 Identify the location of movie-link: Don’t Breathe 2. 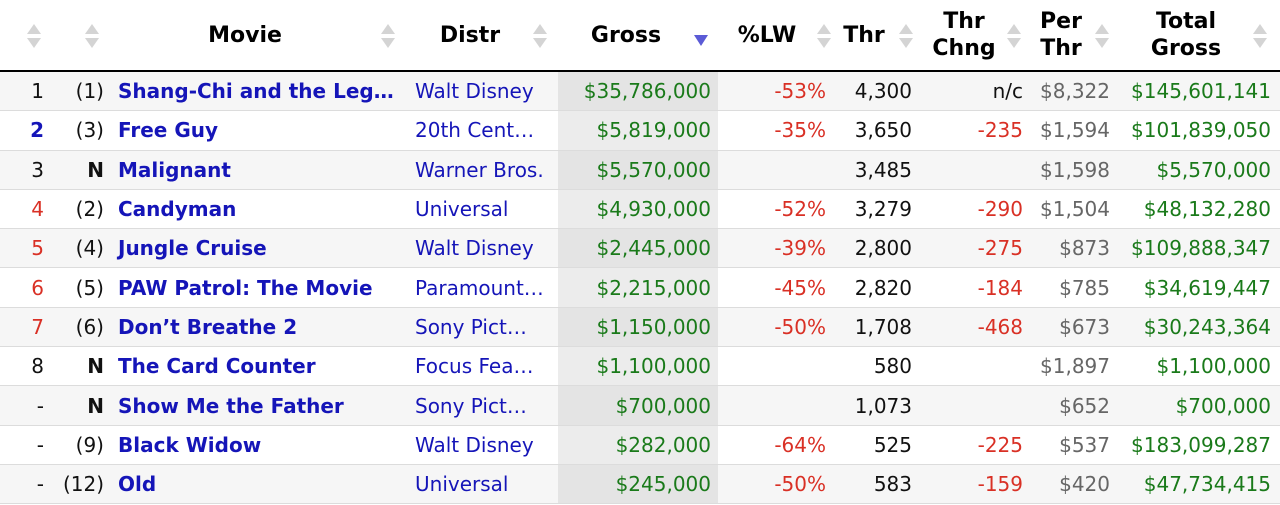
(208, 326).